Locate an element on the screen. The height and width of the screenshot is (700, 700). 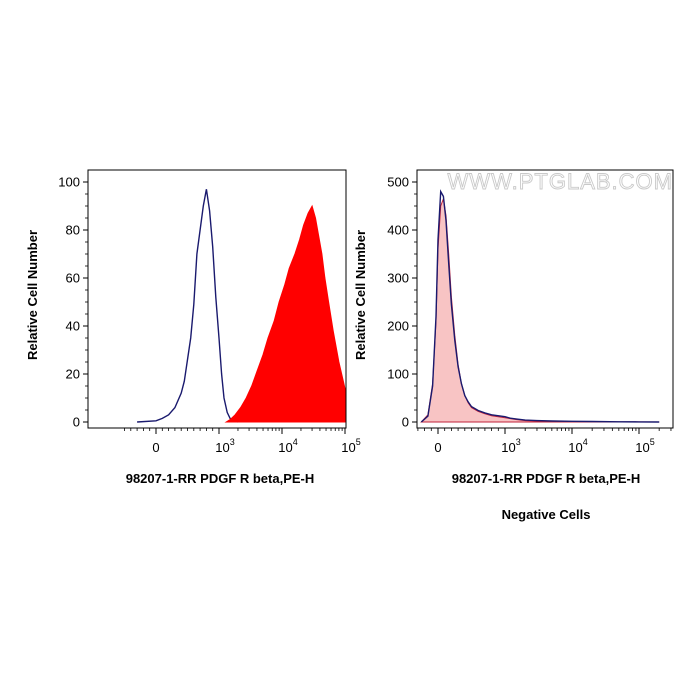
y-tick-label: 80 is located at coordinates (73, 230).